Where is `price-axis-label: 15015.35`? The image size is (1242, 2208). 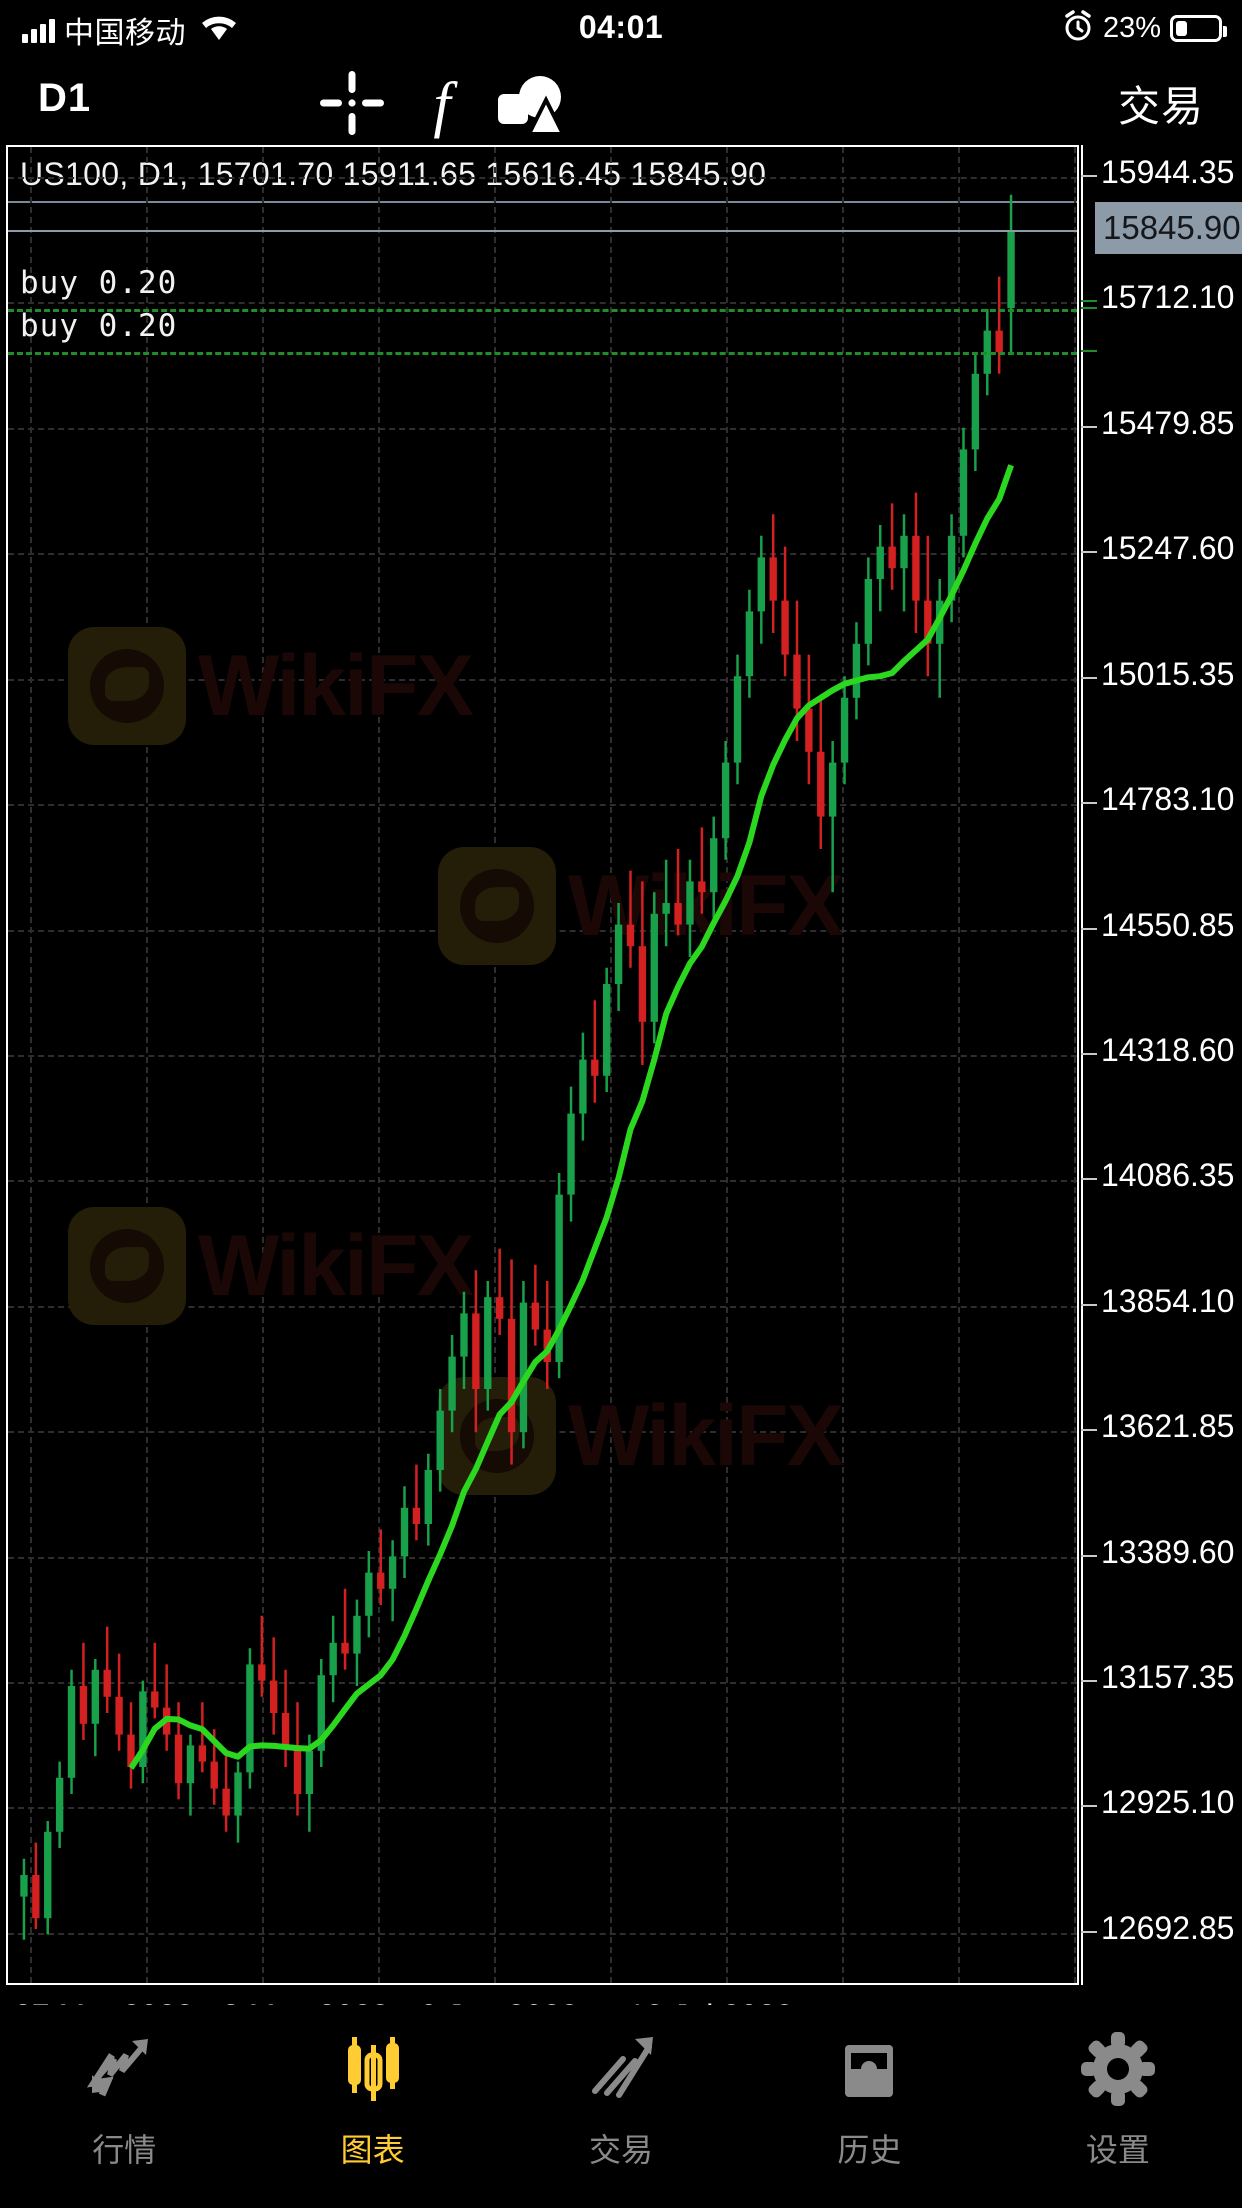 price-axis-label: 15015.35 is located at coordinates (1168, 673).